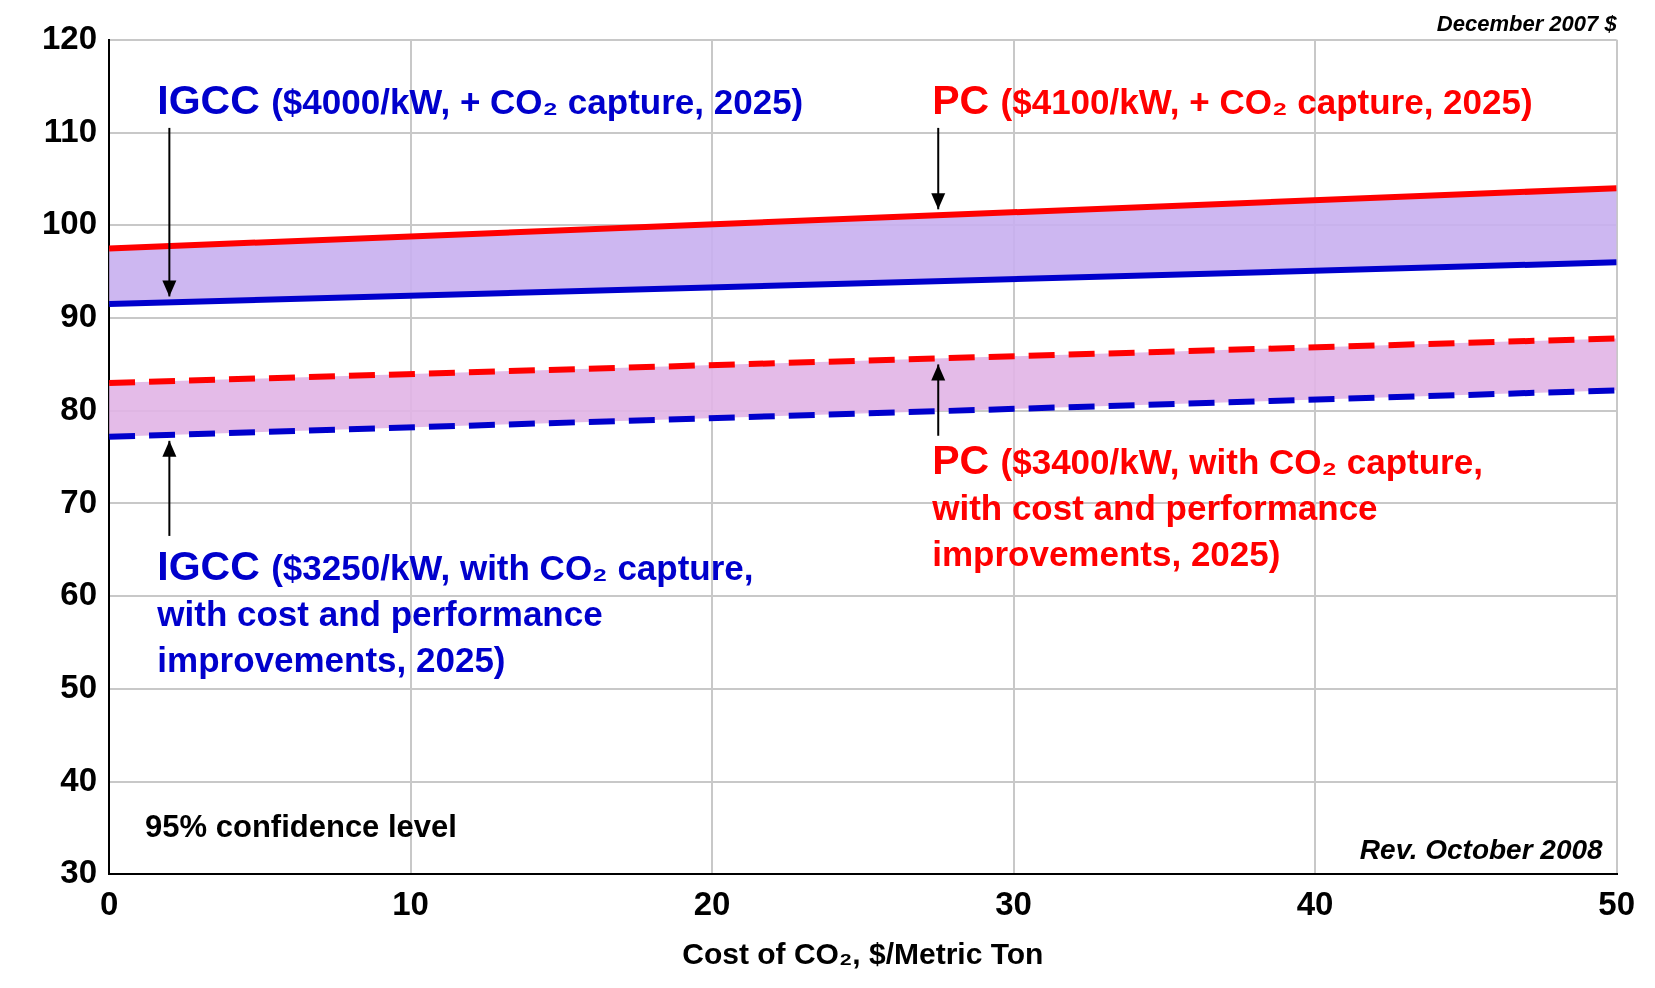 The width and height of the screenshot is (1655, 988). What do you see at coordinates (301, 826) in the screenshot?
I see `annotation: 95% confidence level` at bounding box center [301, 826].